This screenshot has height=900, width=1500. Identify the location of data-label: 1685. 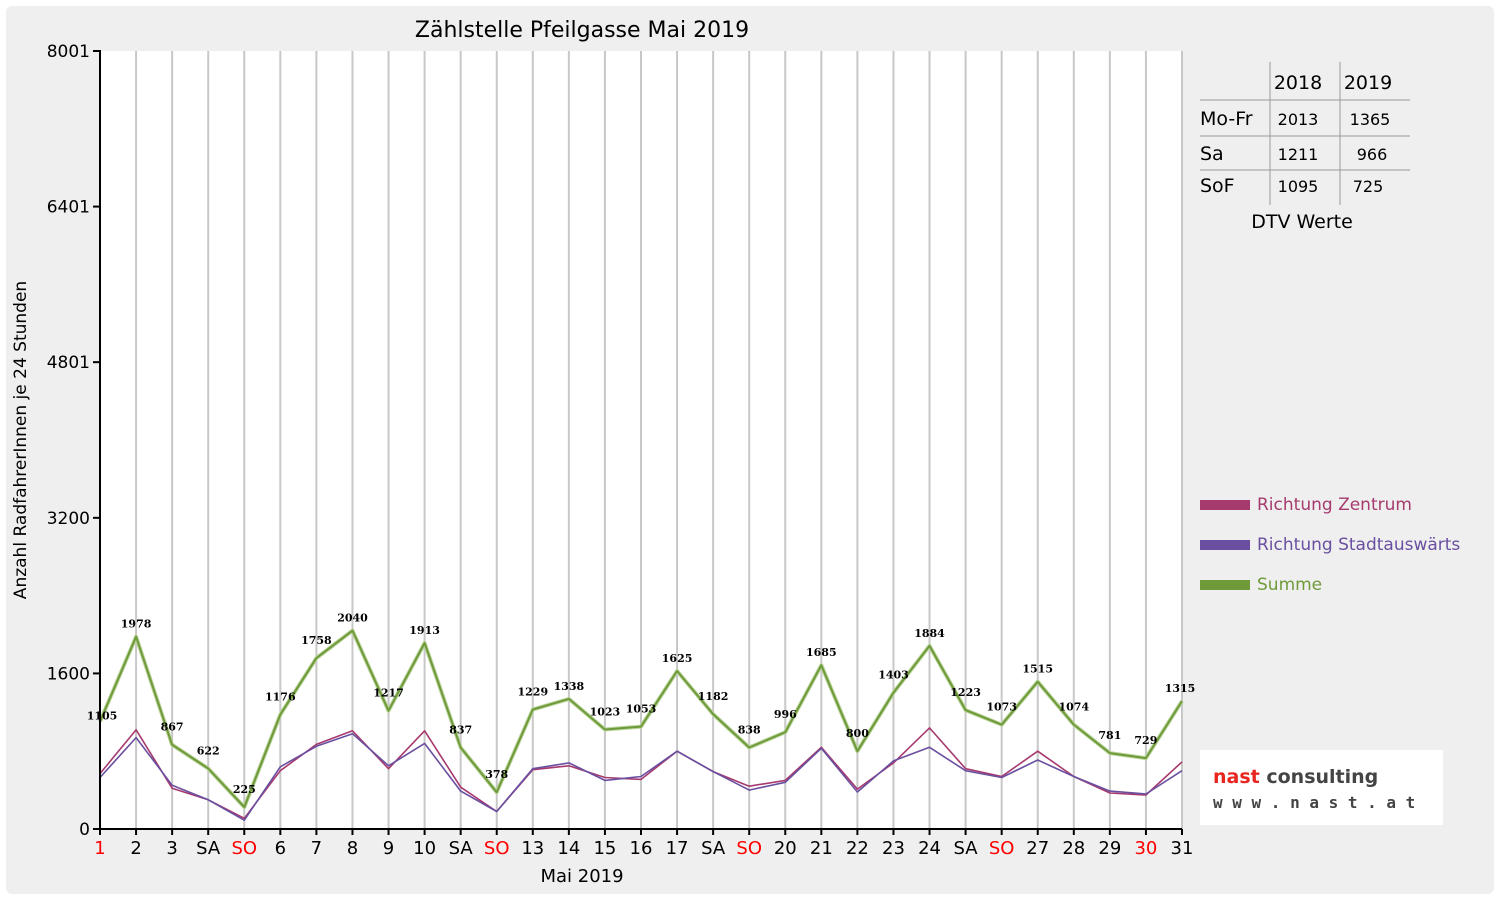
(821, 652).